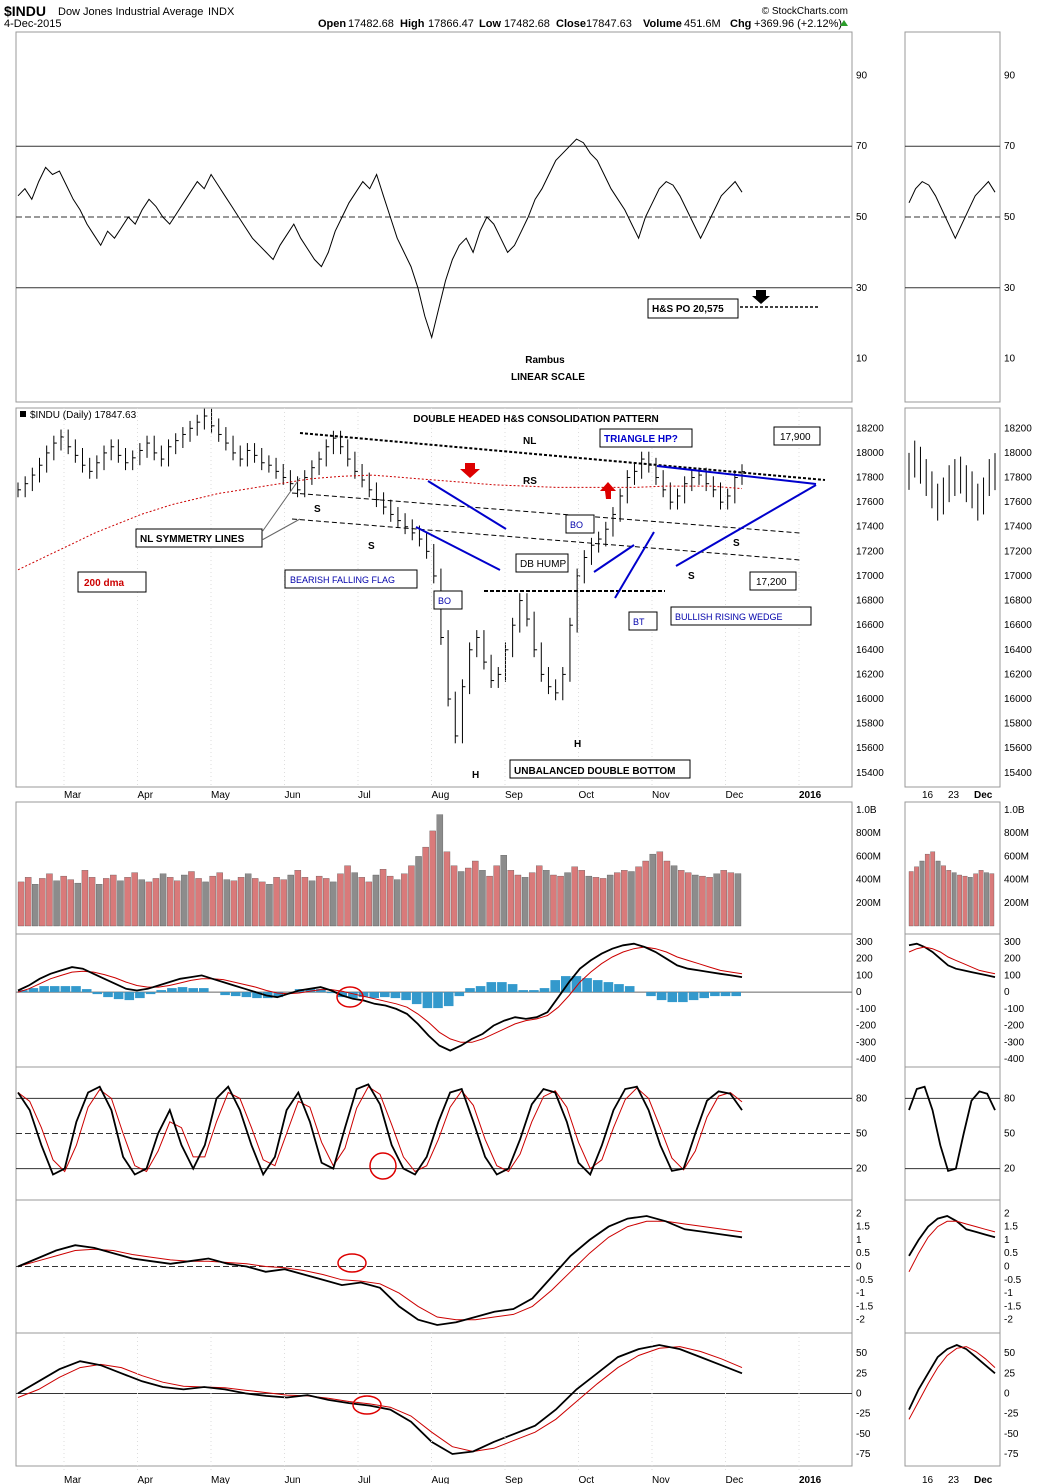 The height and width of the screenshot is (1484, 1050). I want to click on y-tick-label-right: 200, so click(1012, 959).